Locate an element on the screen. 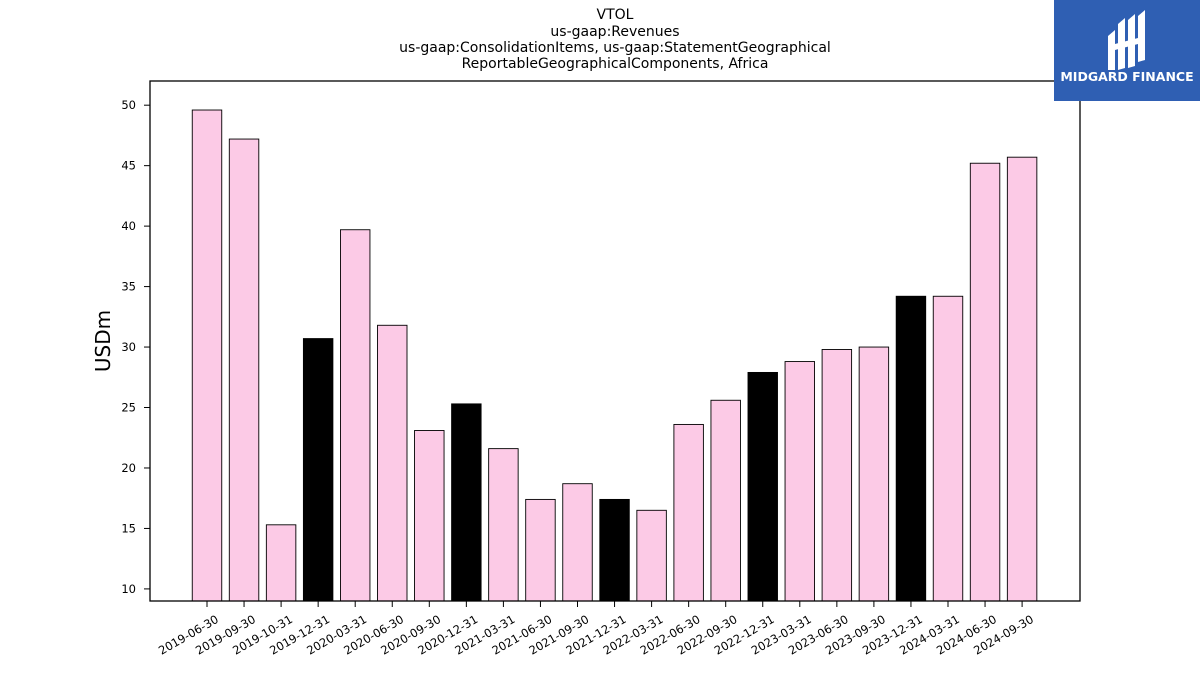 The width and height of the screenshot is (1200, 675). logo-text: MIDGARD FINANCE is located at coordinates (1126, 76).